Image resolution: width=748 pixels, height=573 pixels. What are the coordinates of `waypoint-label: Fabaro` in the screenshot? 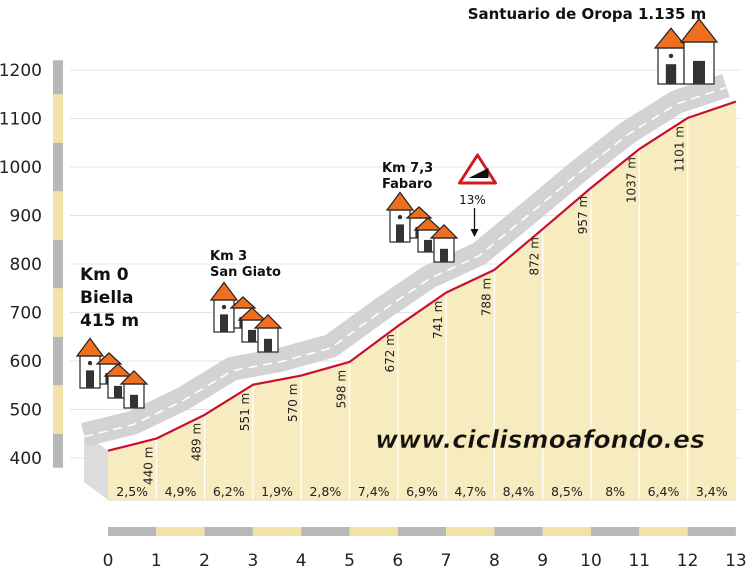 It's located at (407, 184).